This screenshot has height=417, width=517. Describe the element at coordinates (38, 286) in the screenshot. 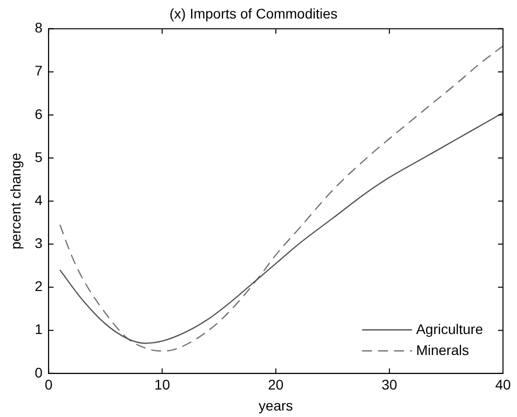

I see `y-tick-label: 2` at that location.